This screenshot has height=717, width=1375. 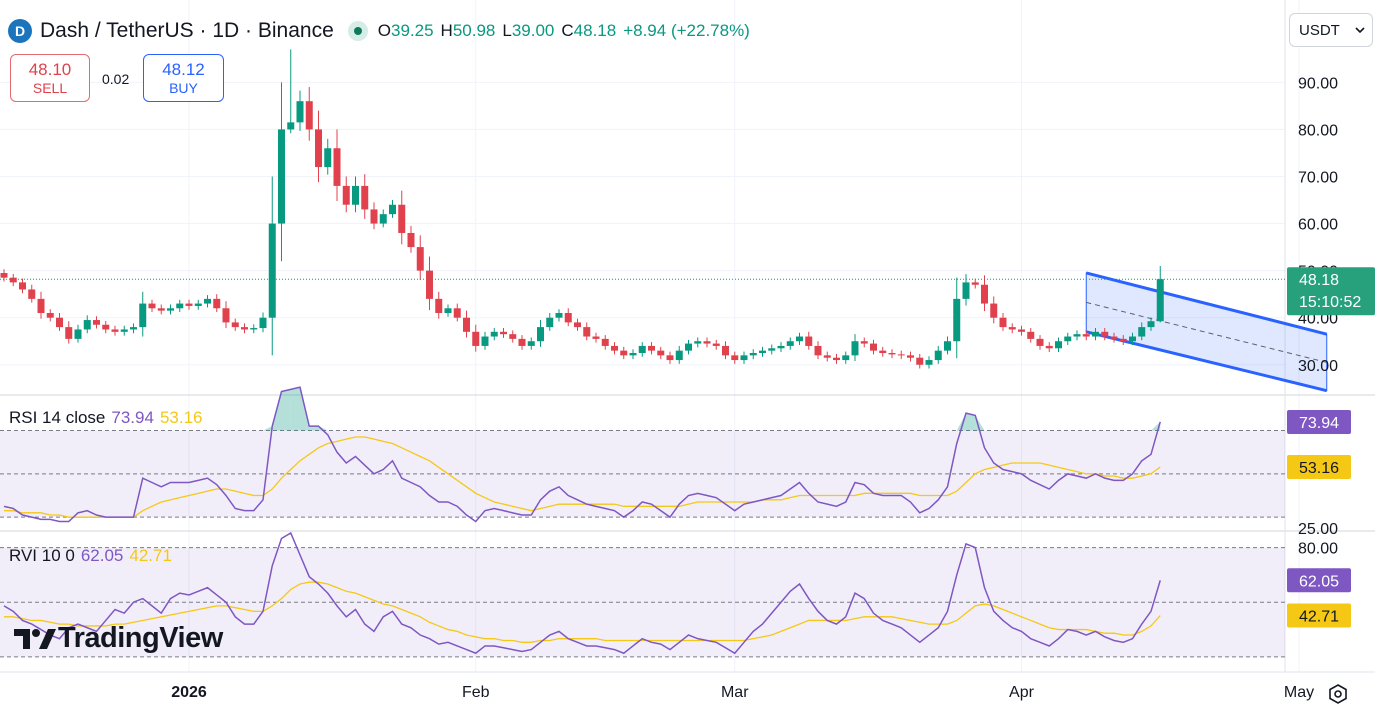 I want to click on ohlc-close: C48.18, so click(x=589, y=30).